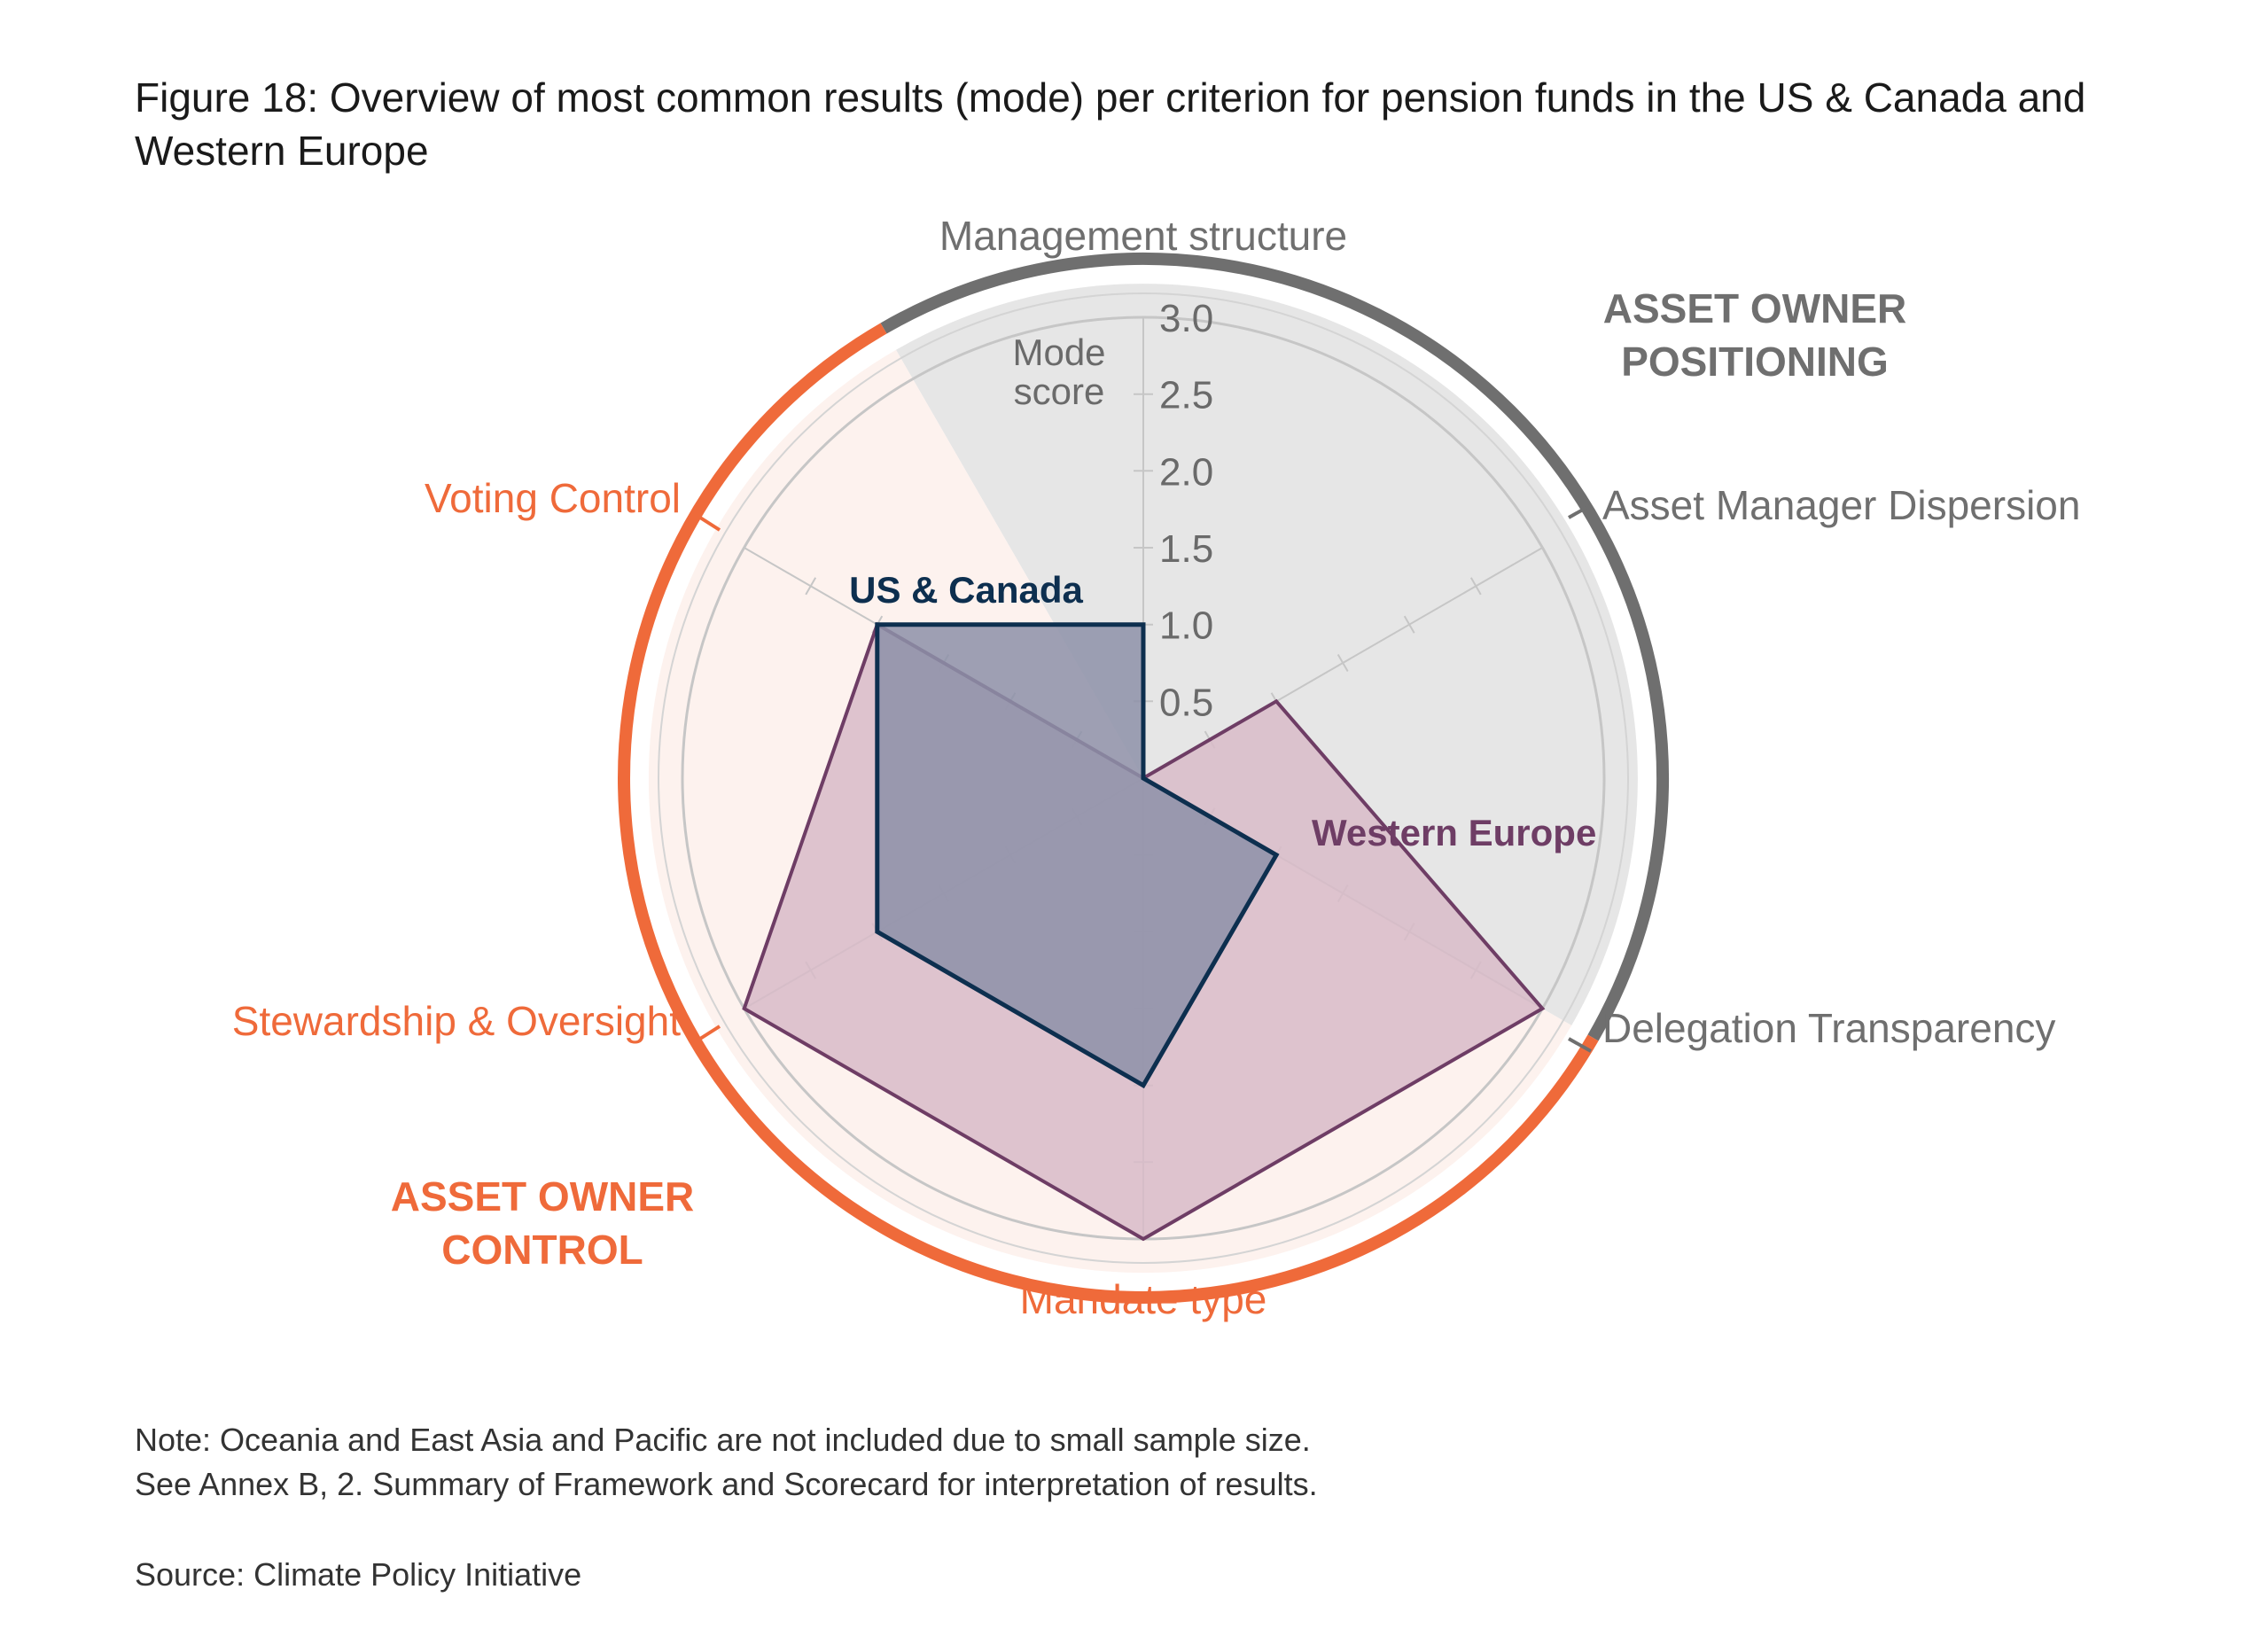 The image size is (2260, 1652). I want to click on tick-label: 0.5, so click(1186, 702).